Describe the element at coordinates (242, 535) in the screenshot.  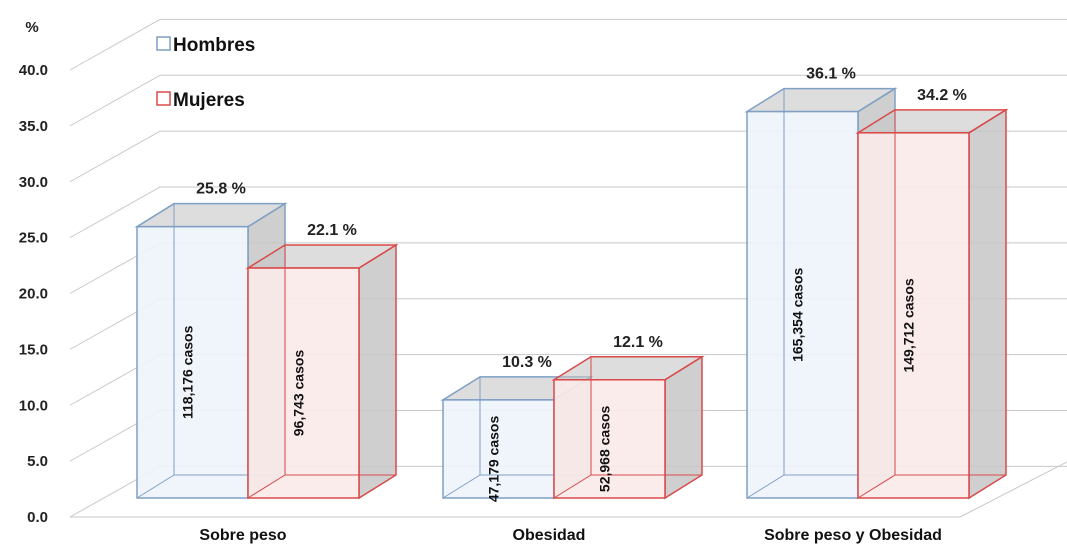
I see `category-label: Sobre peso` at that location.